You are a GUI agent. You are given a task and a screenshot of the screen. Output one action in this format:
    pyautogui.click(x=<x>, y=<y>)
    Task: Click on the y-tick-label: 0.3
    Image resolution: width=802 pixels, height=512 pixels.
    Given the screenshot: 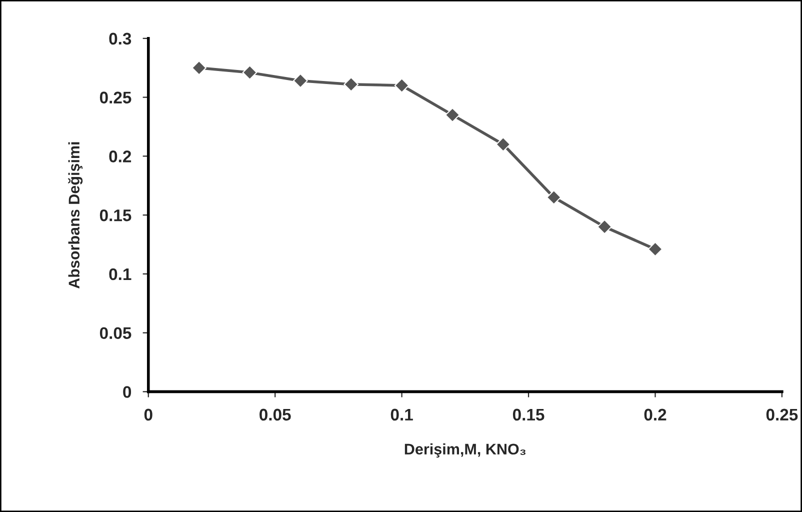 What is the action you would take?
    pyautogui.click(x=120, y=38)
    